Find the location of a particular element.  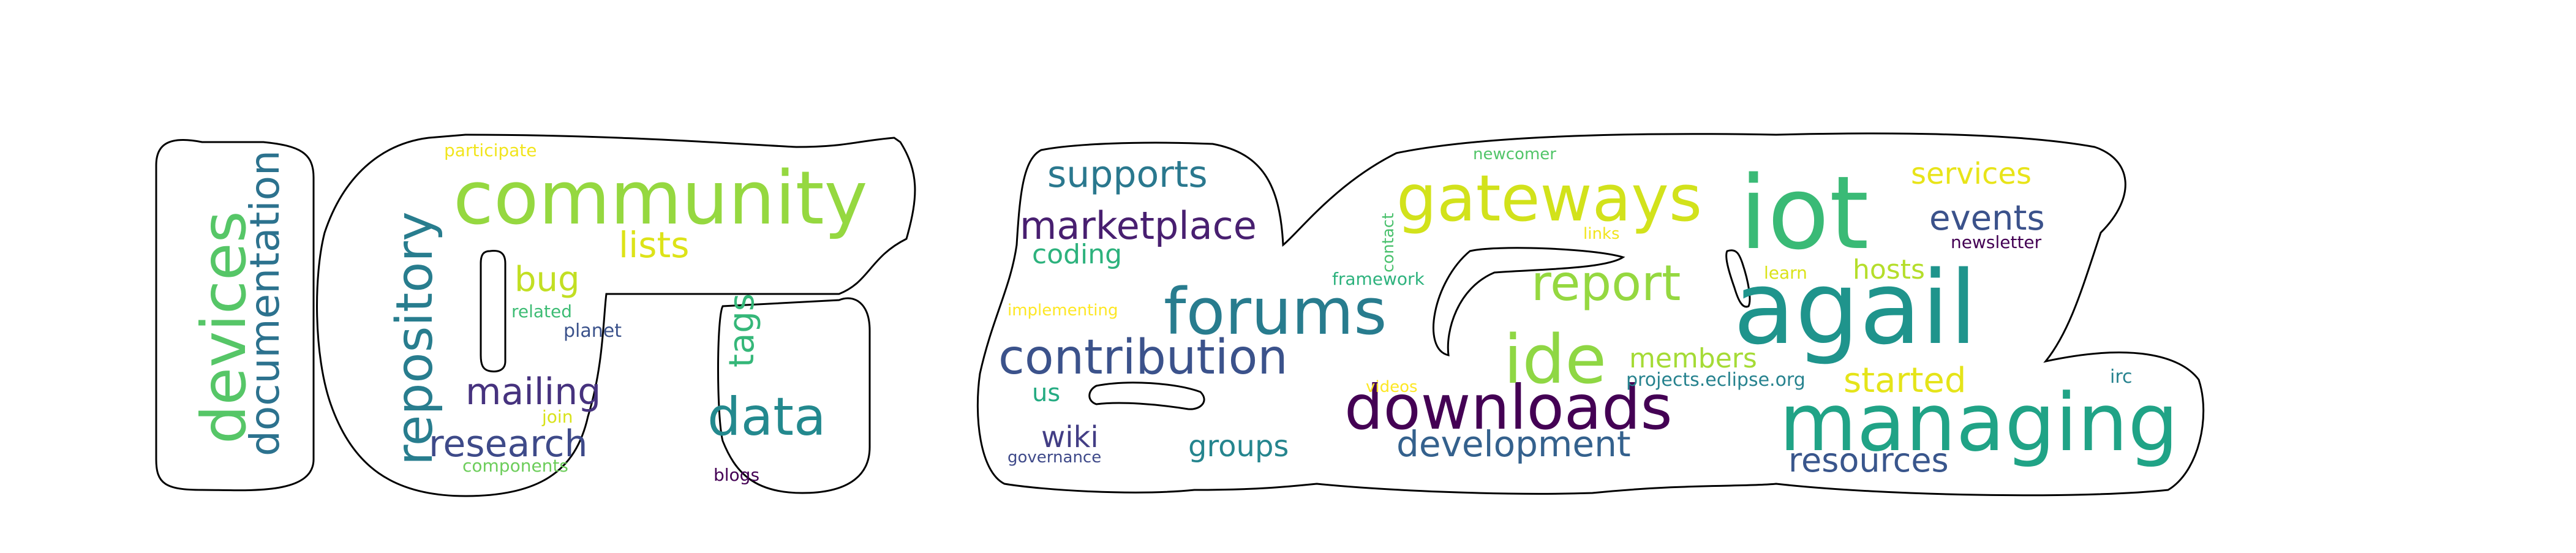

cloud-word-community: community is located at coordinates (660, 198).